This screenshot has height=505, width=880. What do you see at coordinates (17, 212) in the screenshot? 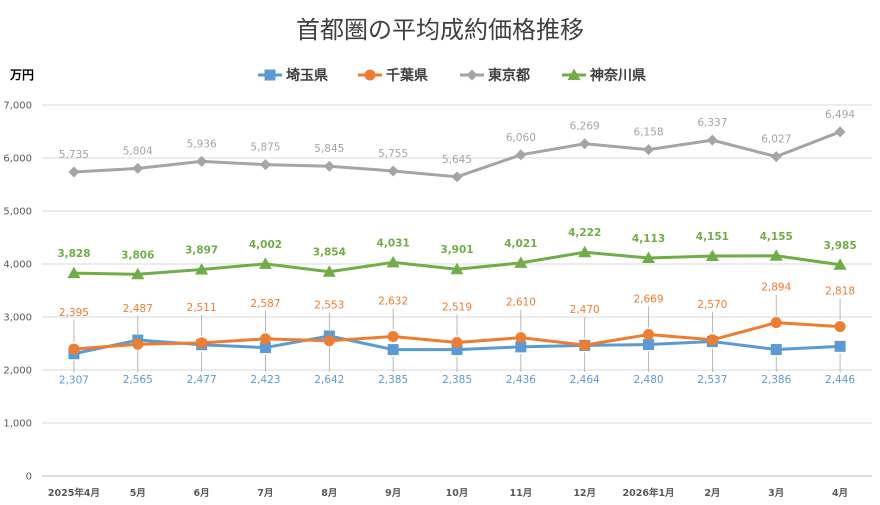
I see `y-tick-label: 5,000` at bounding box center [17, 212].